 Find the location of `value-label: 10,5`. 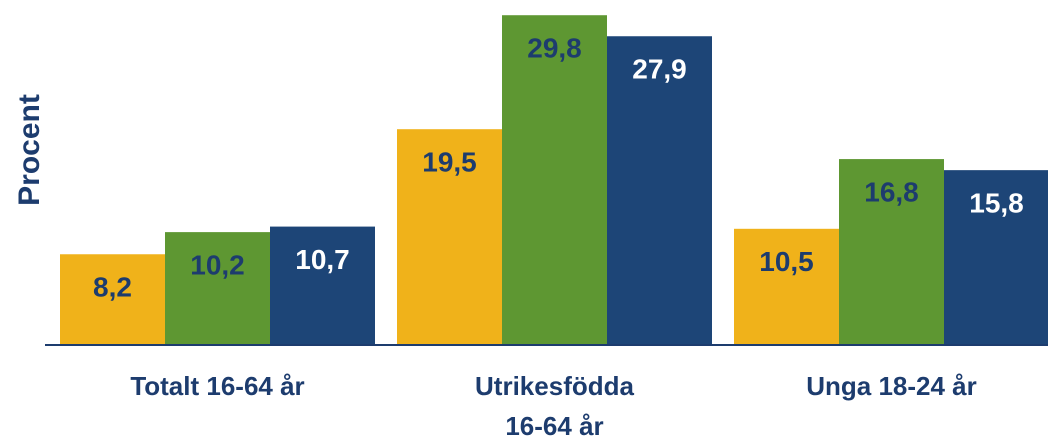

value-label: 10,5 is located at coordinates (786, 261).